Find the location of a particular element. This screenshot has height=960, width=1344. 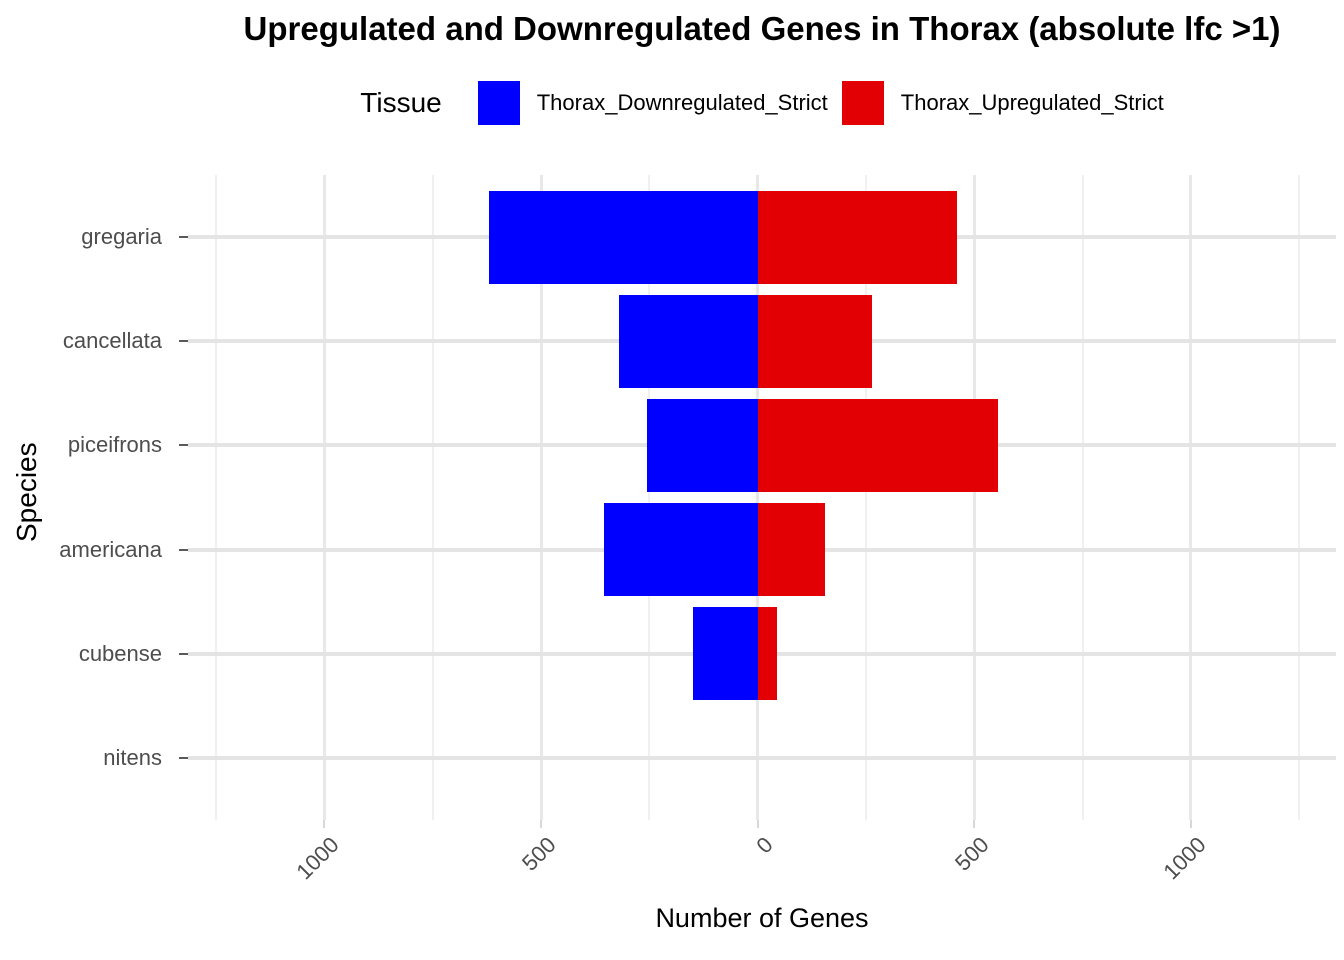

bar-thorax_upregulated_strict-cubense is located at coordinates (767, 653).